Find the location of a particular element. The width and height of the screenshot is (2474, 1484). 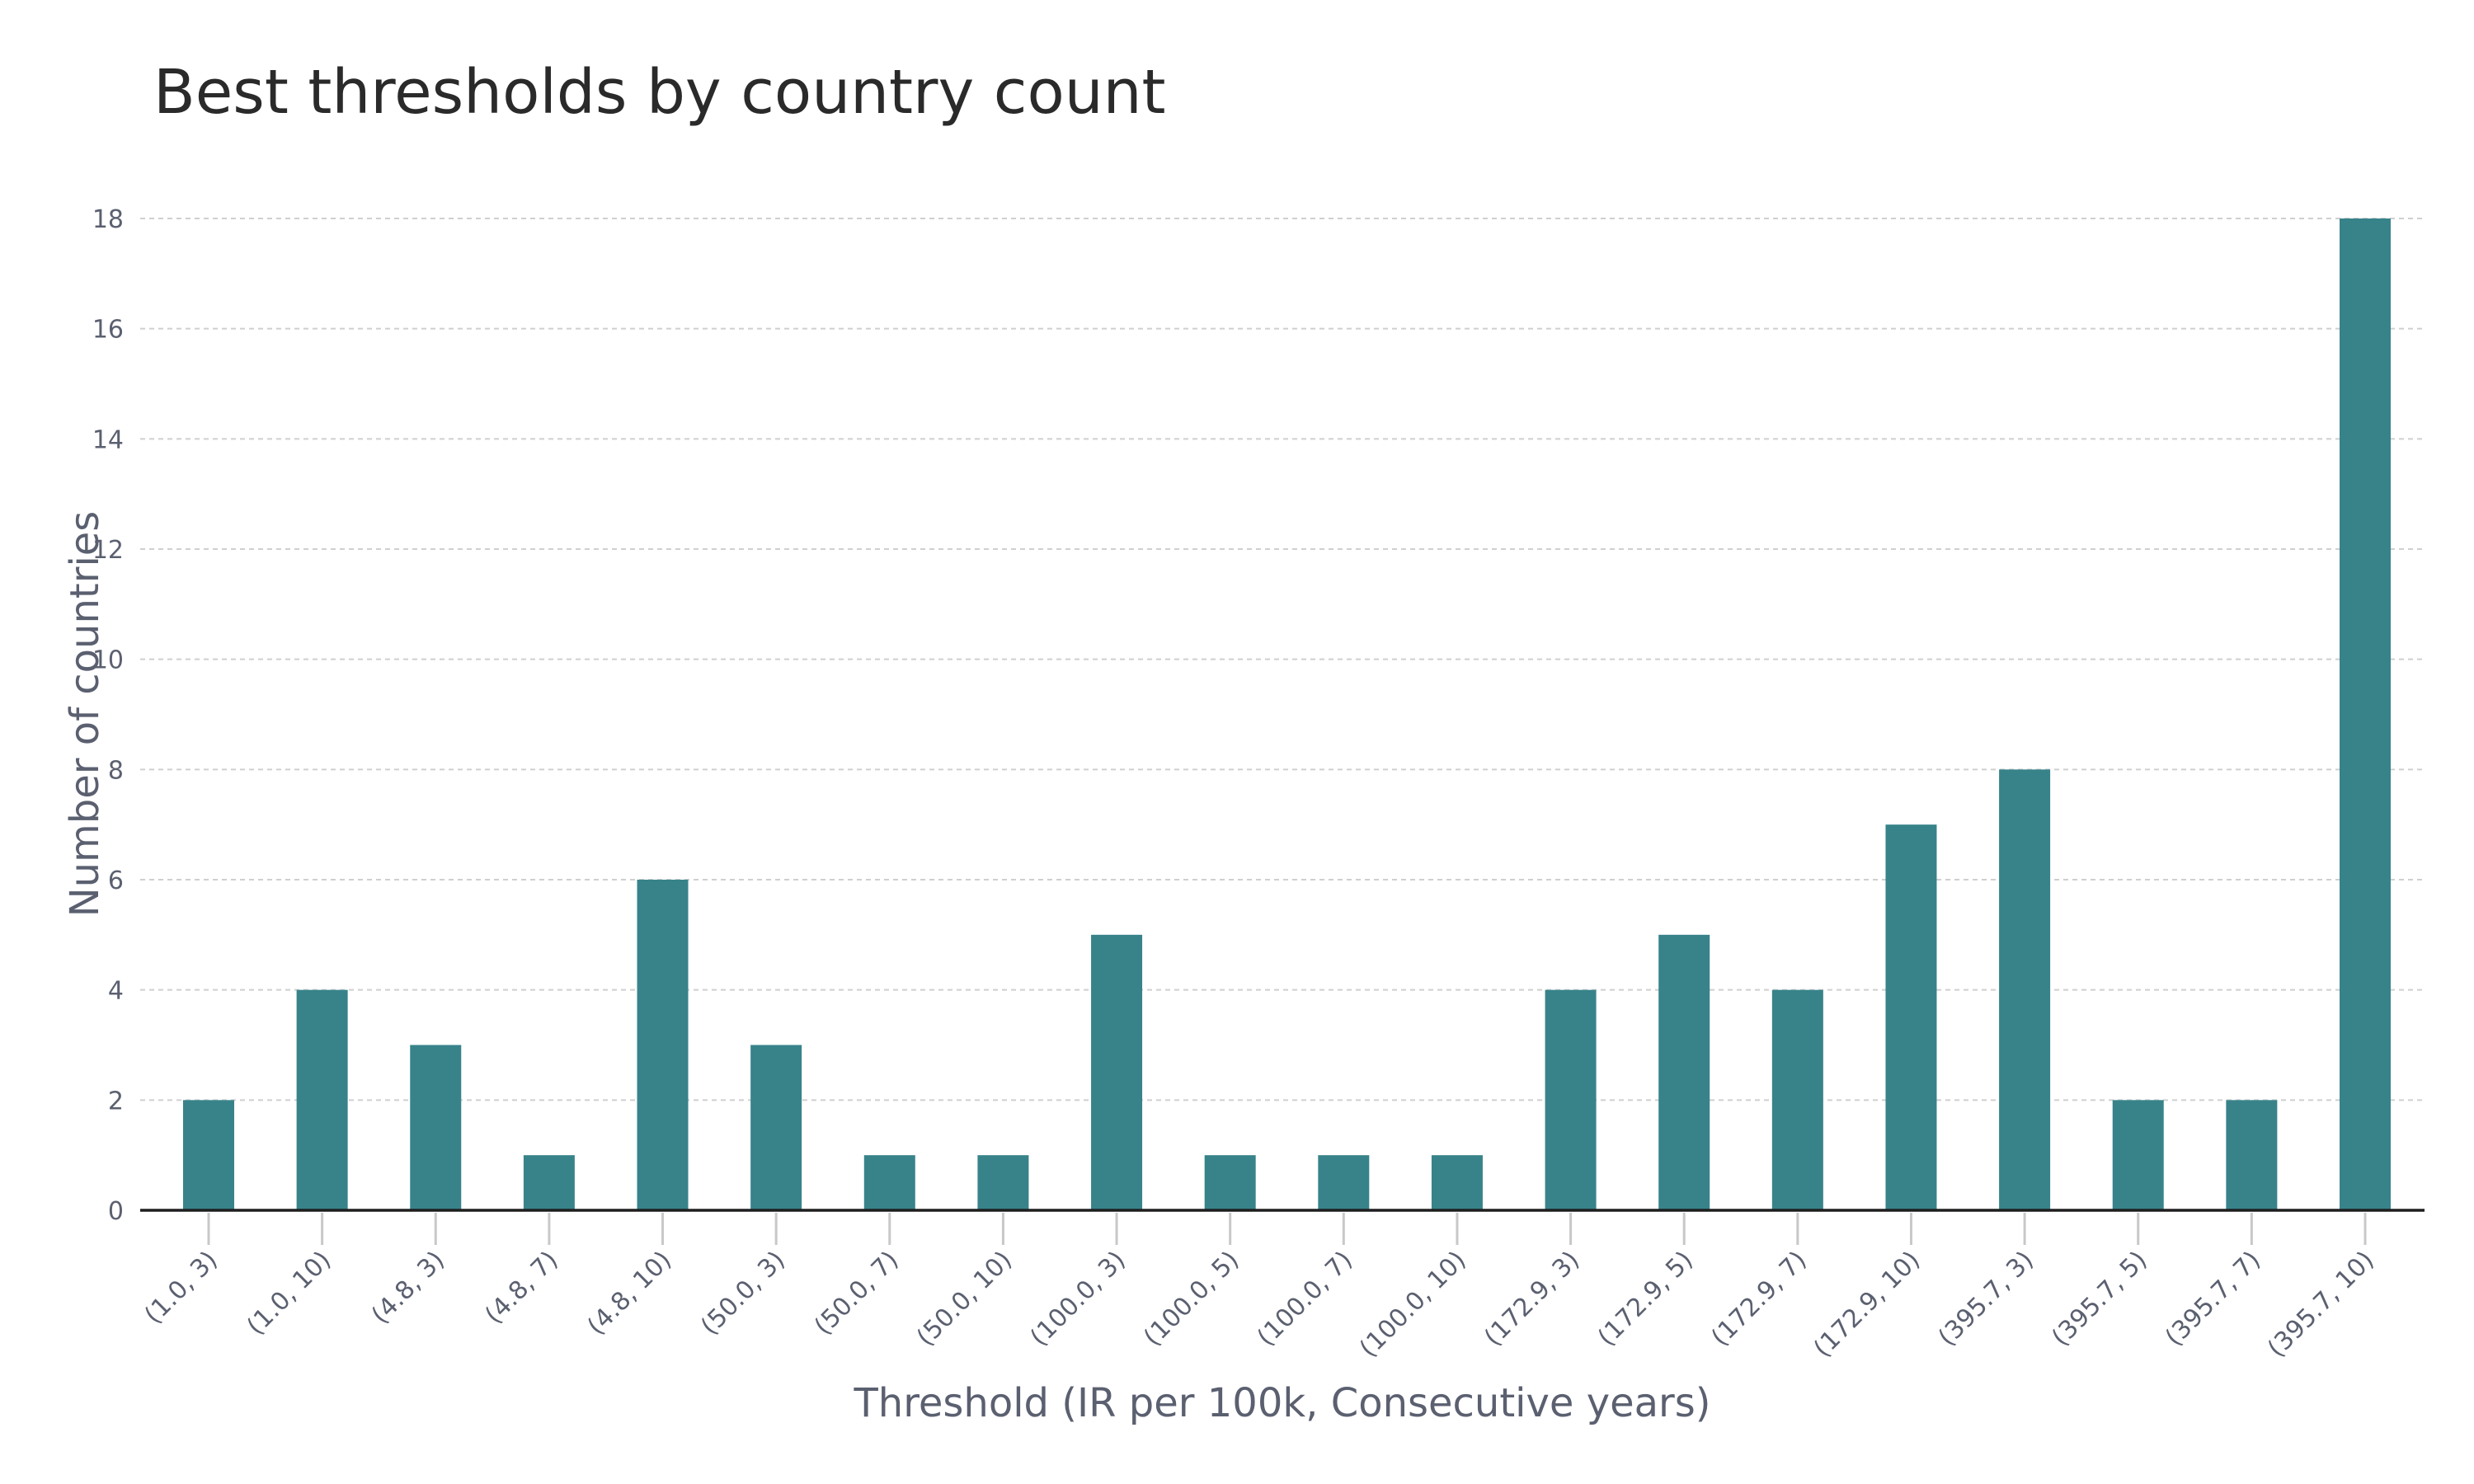

y-axis-title: Number of countries is located at coordinates (85, 714).